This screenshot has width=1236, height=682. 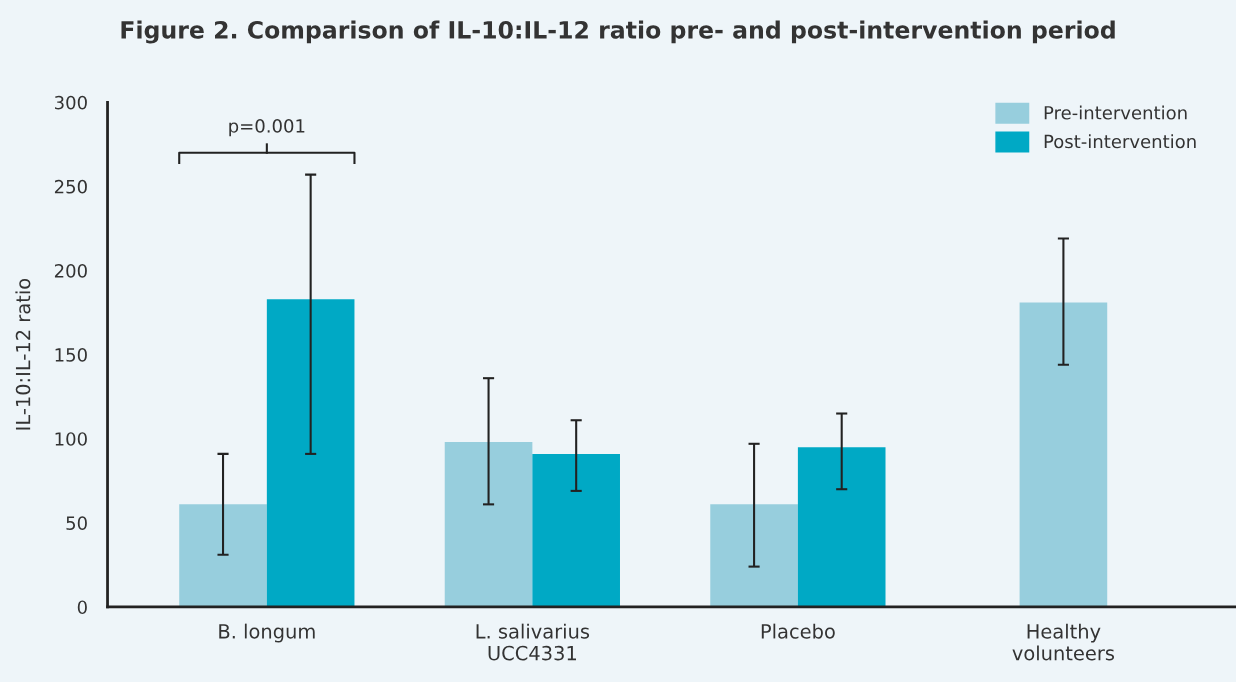 What do you see at coordinates (71, 439) in the screenshot?
I see `y-tick-label: 100` at bounding box center [71, 439].